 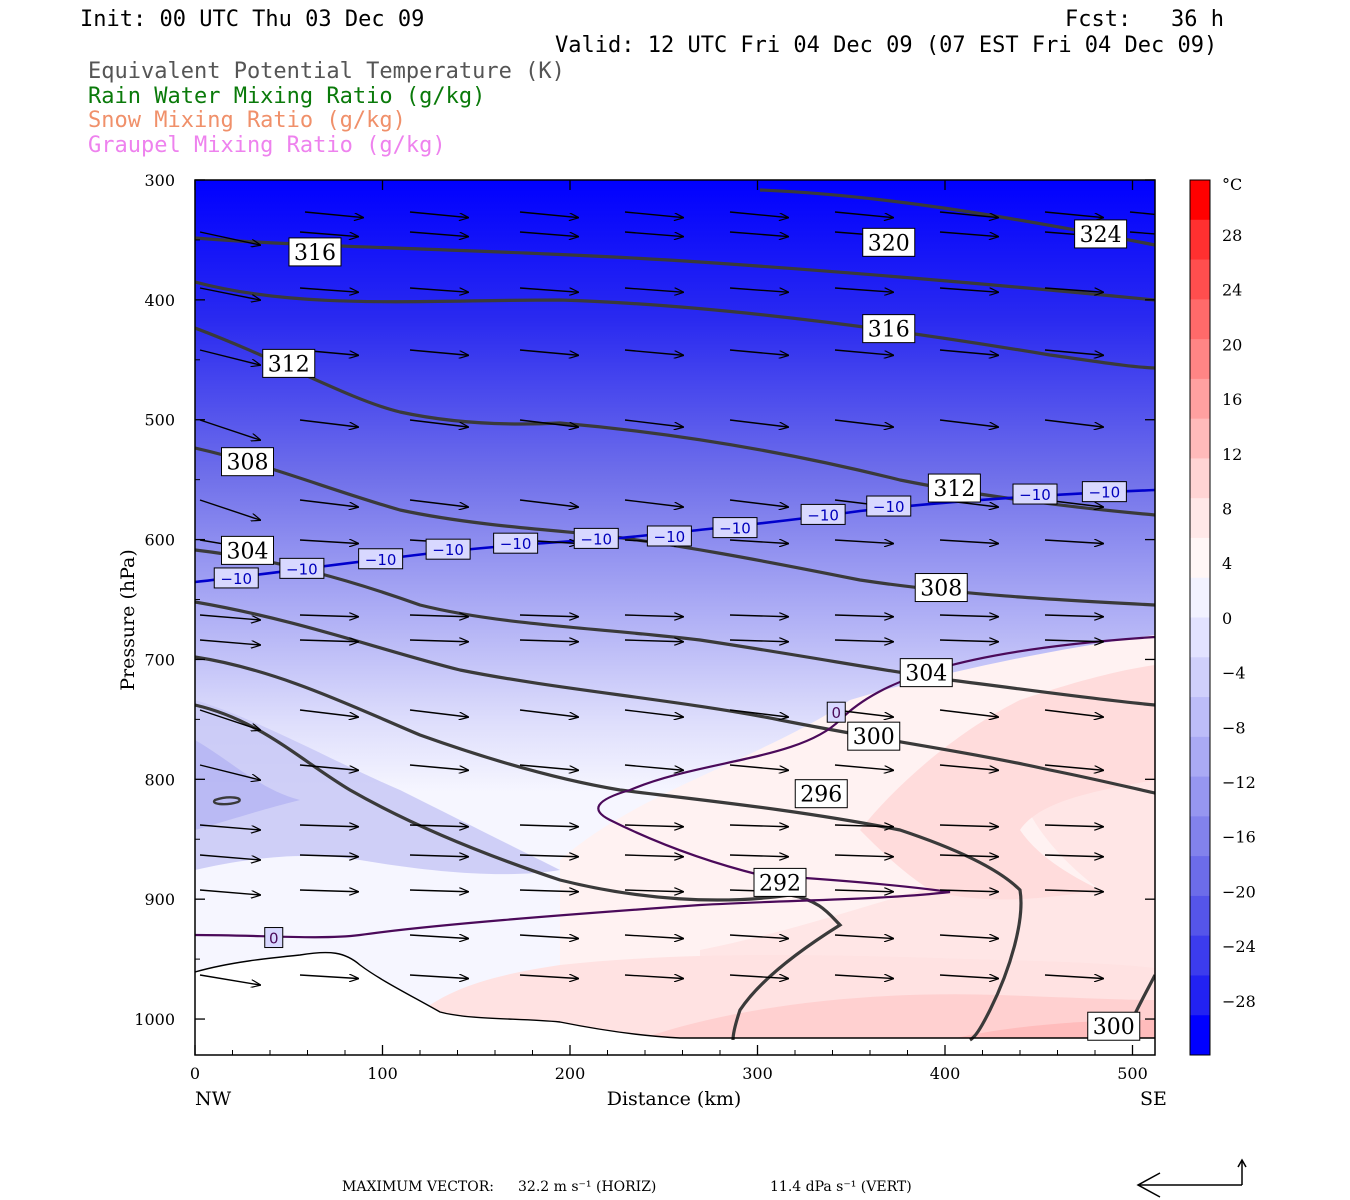 I want to click on theta-e-label: 324, so click(x=1101, y=234).